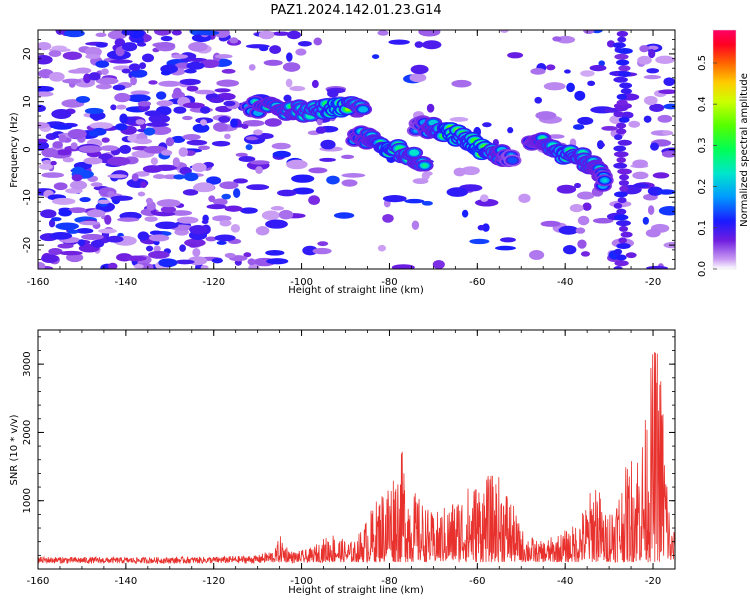 This screenshot has width=750, height=600. Describe the element at coordinates (702, 104) in the screenshot. I see `colorbar-tick-label: 0.4` at that location.